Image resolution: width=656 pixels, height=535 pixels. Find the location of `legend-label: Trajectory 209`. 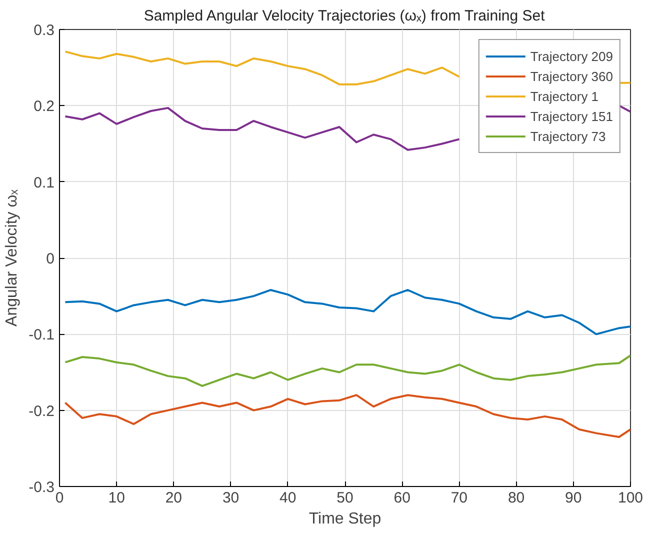

legend-label: Trajectory 209 is located at coordinates (571, 56).